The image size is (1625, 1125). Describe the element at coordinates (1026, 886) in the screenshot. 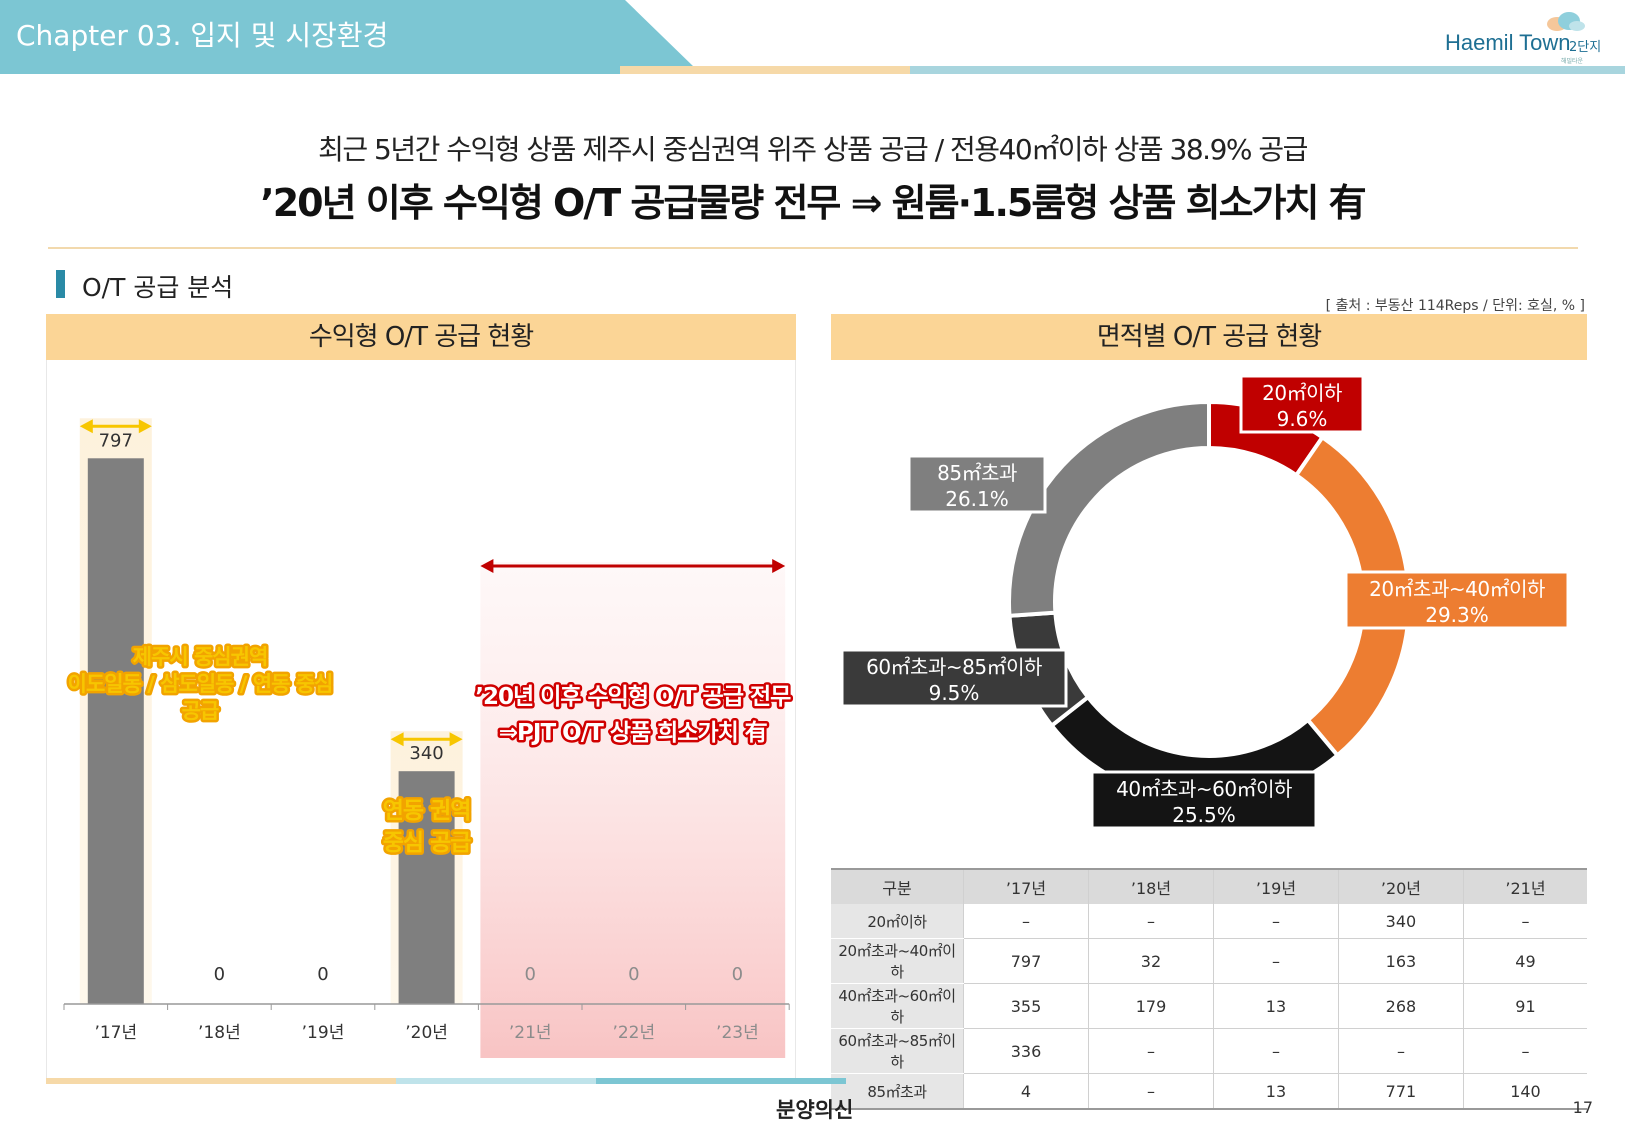

I see `table-header-cell: ’17년` at that location.